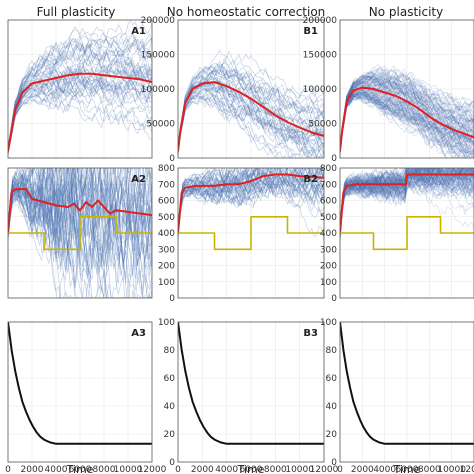  What do you see at coordinates (320, 90) in the screenshot?
I see `y-tick-label: 100000` at bounding box center [320, 90].